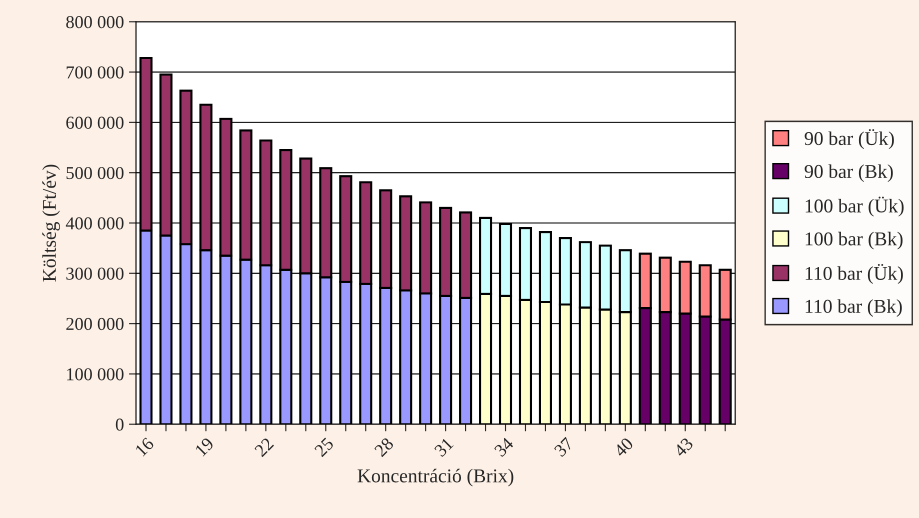  Describe the element at coordinates (854, 241) in the screenshot. I see `legend-label: 100 bar (Bk)` at that location.